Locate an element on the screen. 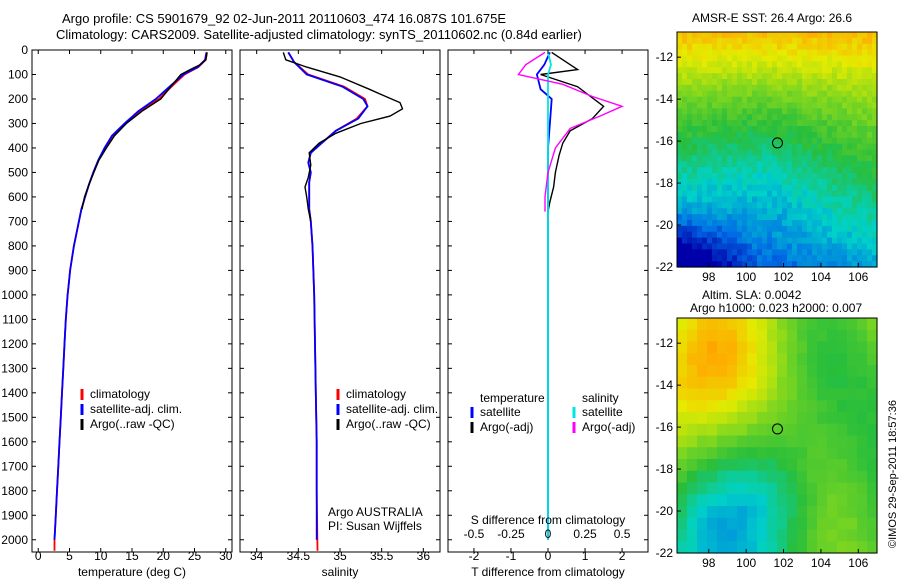 The image size is (900, 580). sst-map-ytick-label: -18 is located at coordinates (665, 183).